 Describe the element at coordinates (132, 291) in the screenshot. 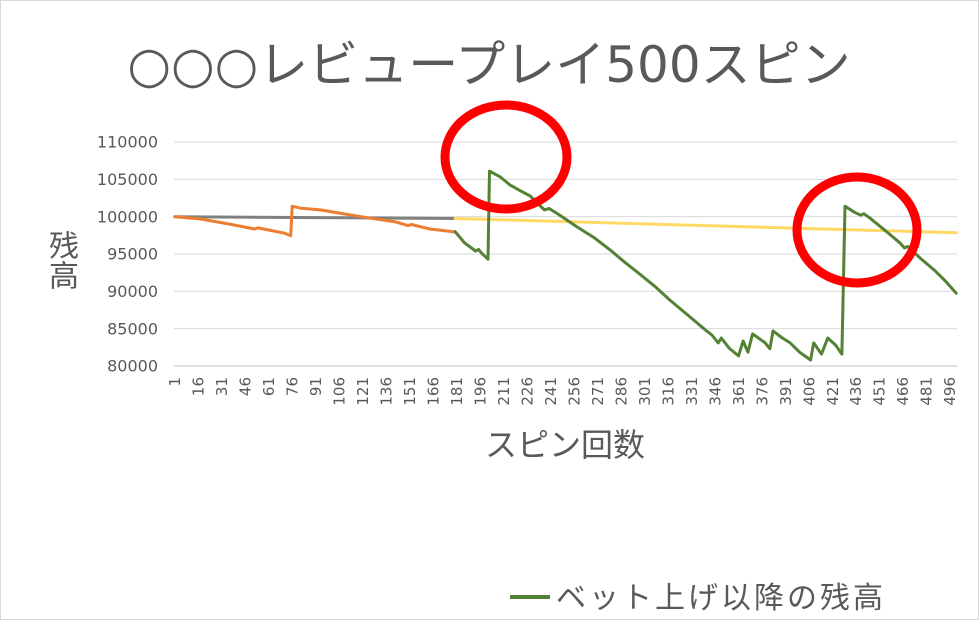

I see `y-tick-label: 90000` at that location.